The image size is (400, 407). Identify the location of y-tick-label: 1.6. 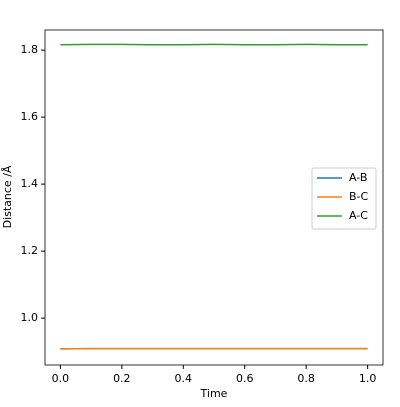
(30, 116).